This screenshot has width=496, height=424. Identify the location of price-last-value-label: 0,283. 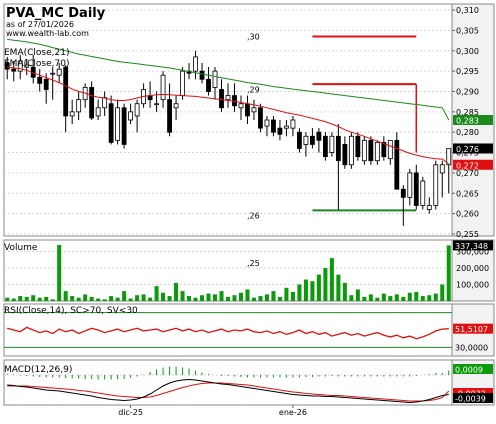
(467, 121).